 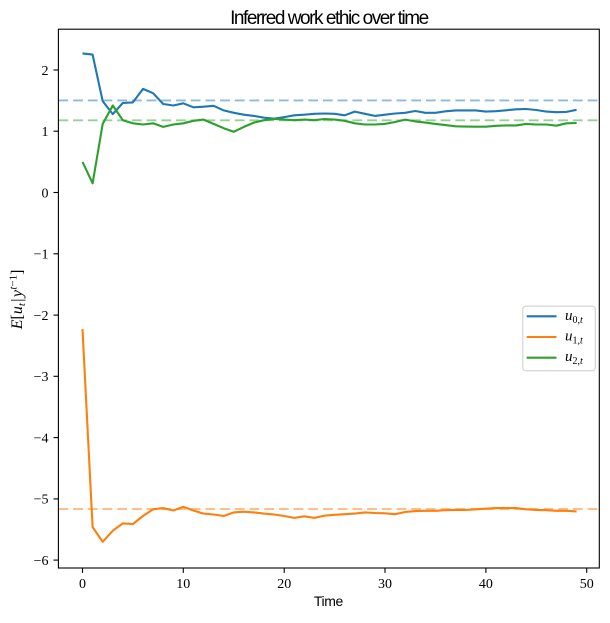 What do you see at coordinates (41, 255) in the screenshot?
I see `svg-text: −1` at bounding box center [41, 255].